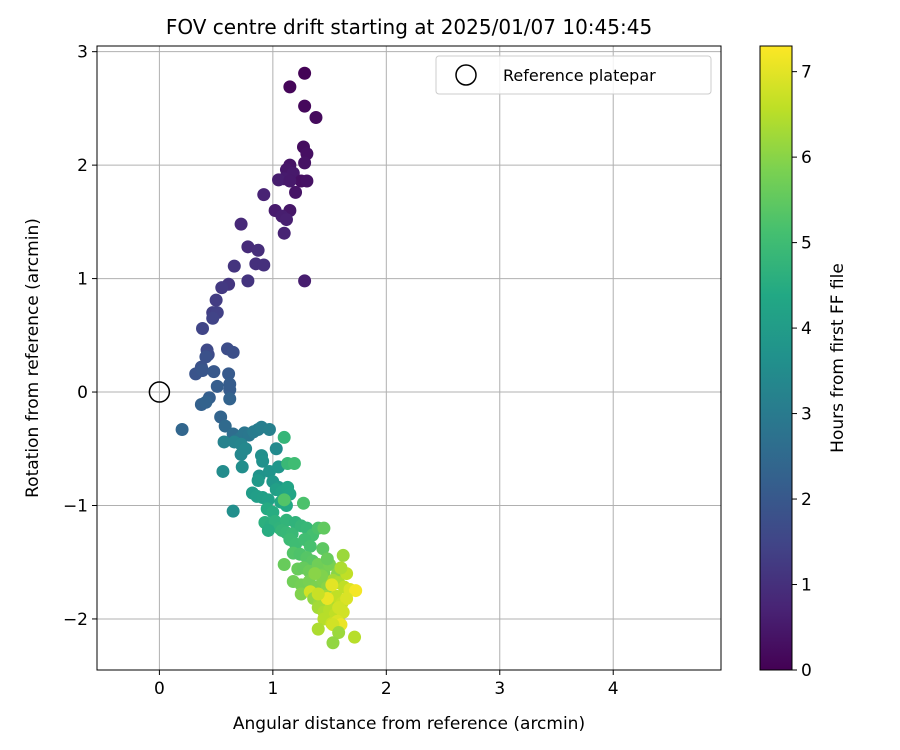  Describe the element at coordinates (33, 358) in the screenshot. I see `y-axis-label: Rotation from reference (arcmin)` at that location.